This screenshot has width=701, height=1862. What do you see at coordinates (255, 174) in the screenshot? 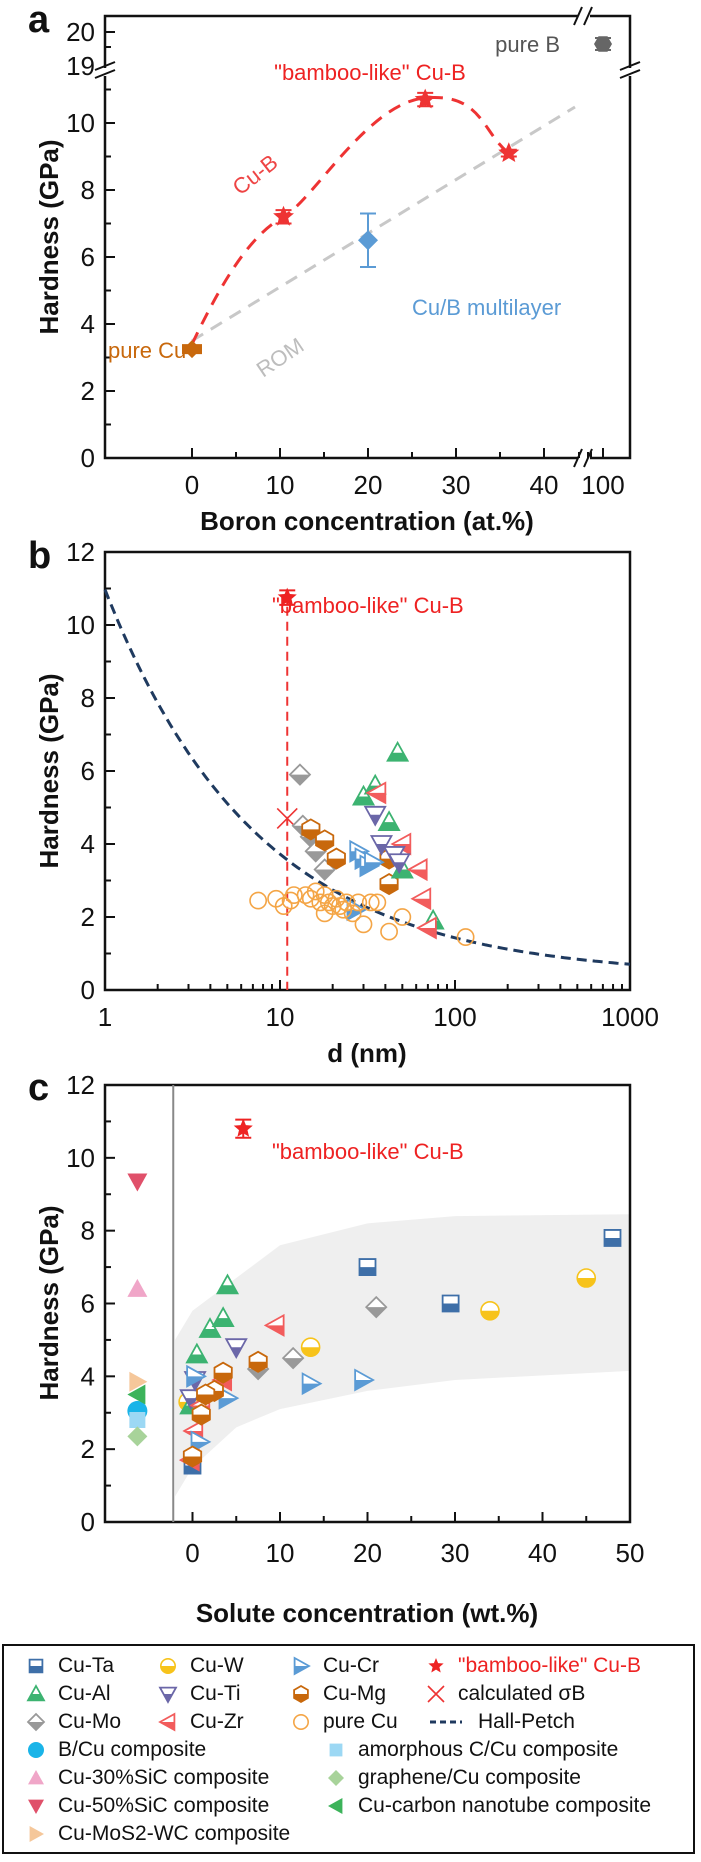
I see `annotation-cu-b: Cu-B` at bounding box center [255, 174].